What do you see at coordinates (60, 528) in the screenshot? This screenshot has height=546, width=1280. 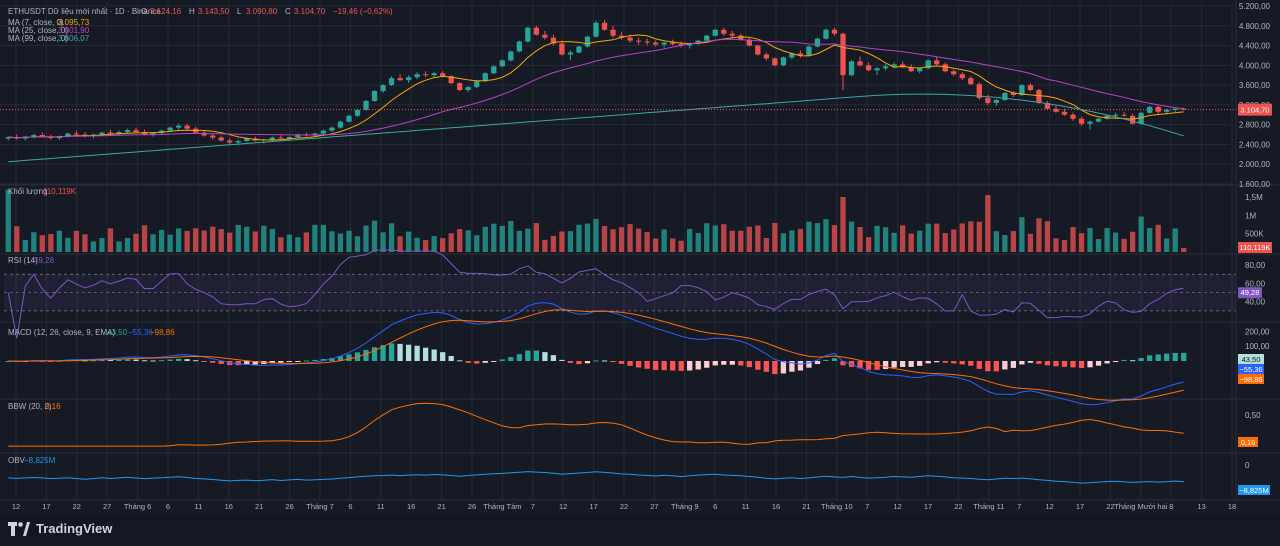 I see `tradingview-logo: TradingView` at bounding box center [60, 528].